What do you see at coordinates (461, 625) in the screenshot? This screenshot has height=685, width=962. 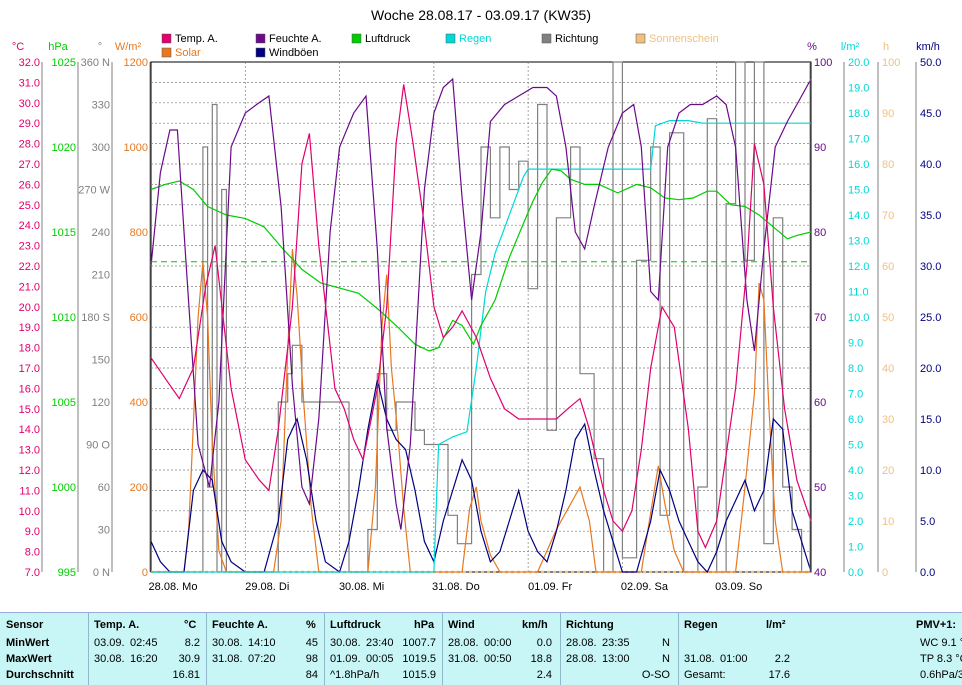 I see `header-wind: Wind` at bounding box center [461, 625].